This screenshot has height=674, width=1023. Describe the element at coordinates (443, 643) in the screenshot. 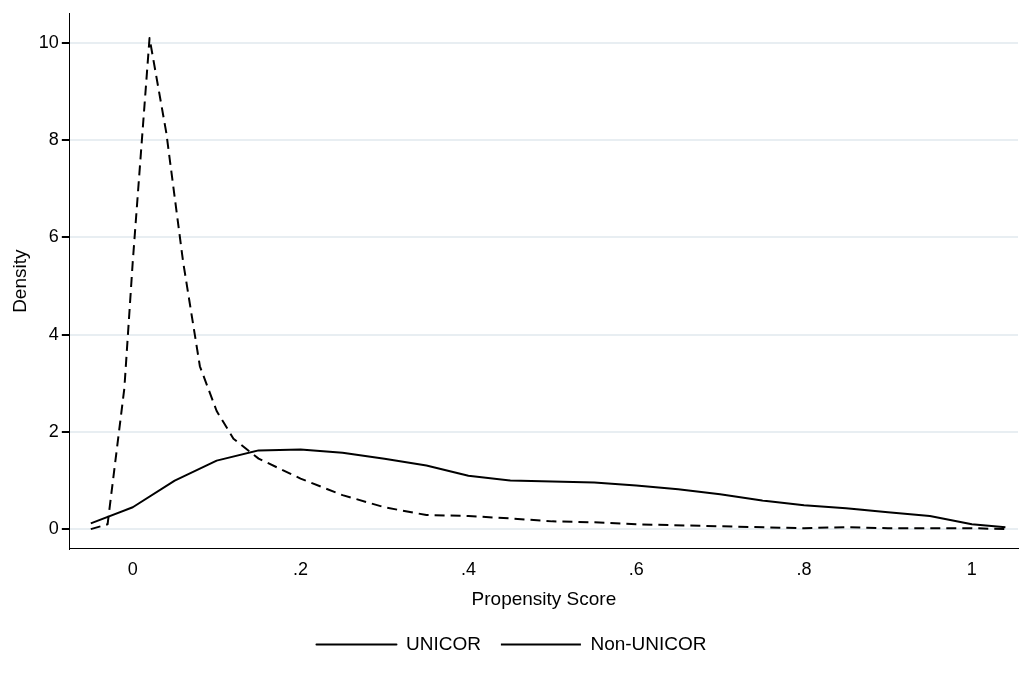

I see `legend-label: UNICOR` at that location.